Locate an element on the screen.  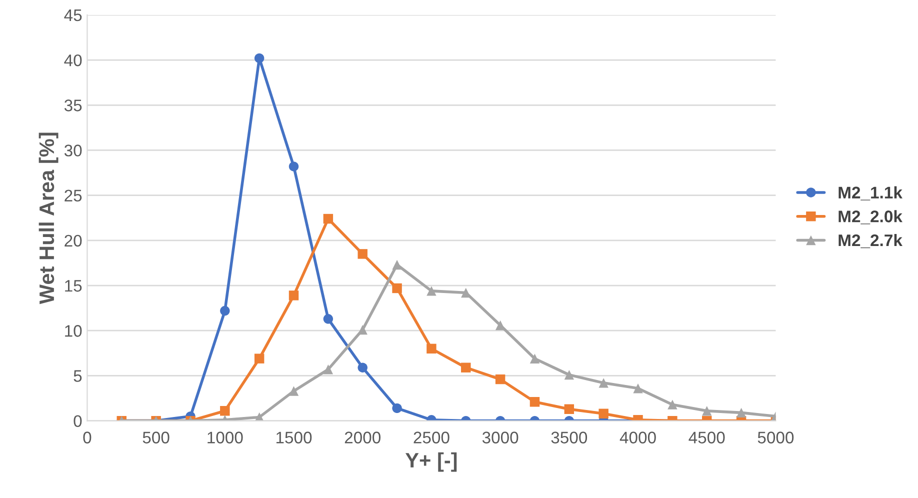
y-tick-label: 10 is located at coordinates (73, 331).